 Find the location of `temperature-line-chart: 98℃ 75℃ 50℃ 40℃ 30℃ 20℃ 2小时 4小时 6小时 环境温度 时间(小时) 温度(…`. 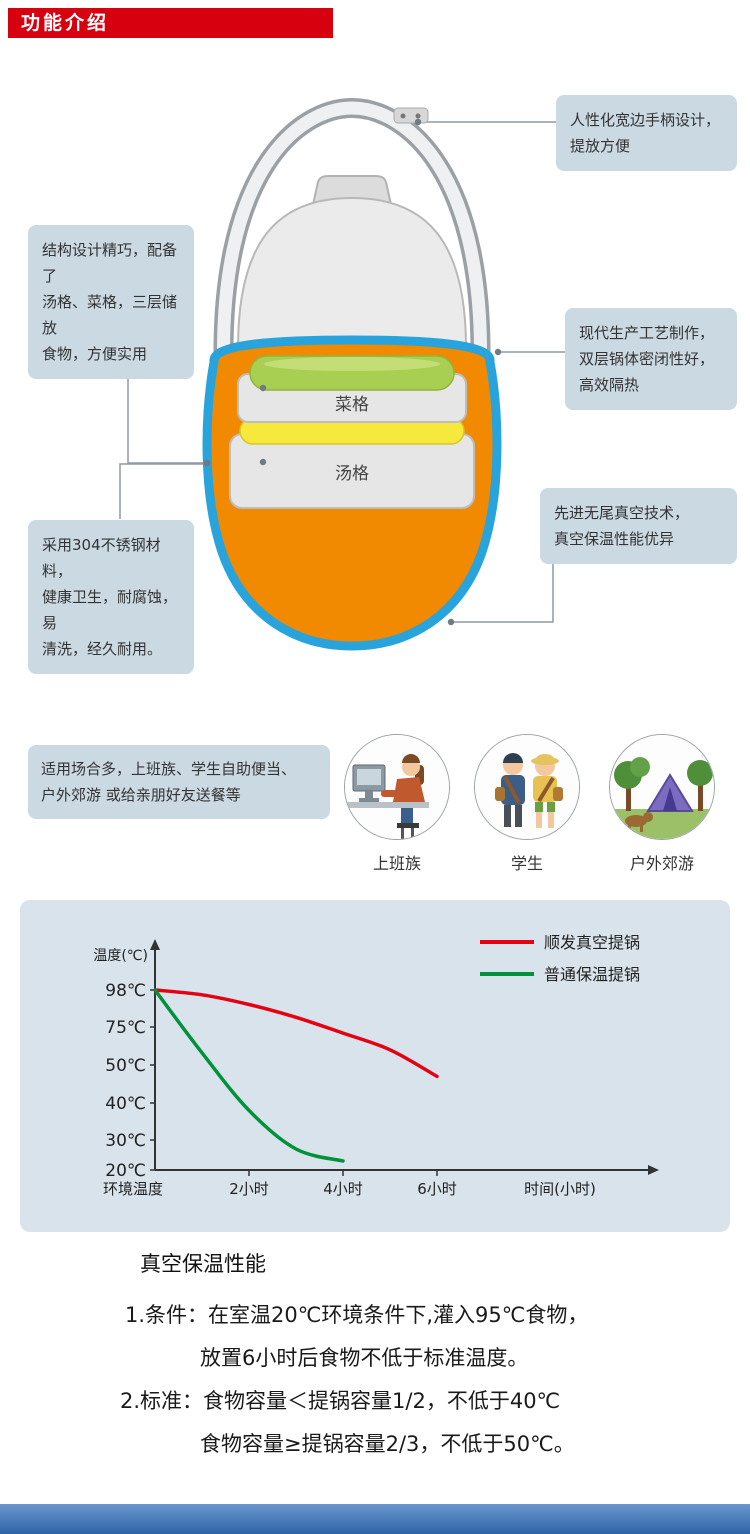

temperature-line-chart: 98℃ 75℃ 50℃ 40℃ 30℃ 20℃ 2小时 4小时 6小时 环境温度 时间(小时) 温度(… is located at coordinates (376, 1065).